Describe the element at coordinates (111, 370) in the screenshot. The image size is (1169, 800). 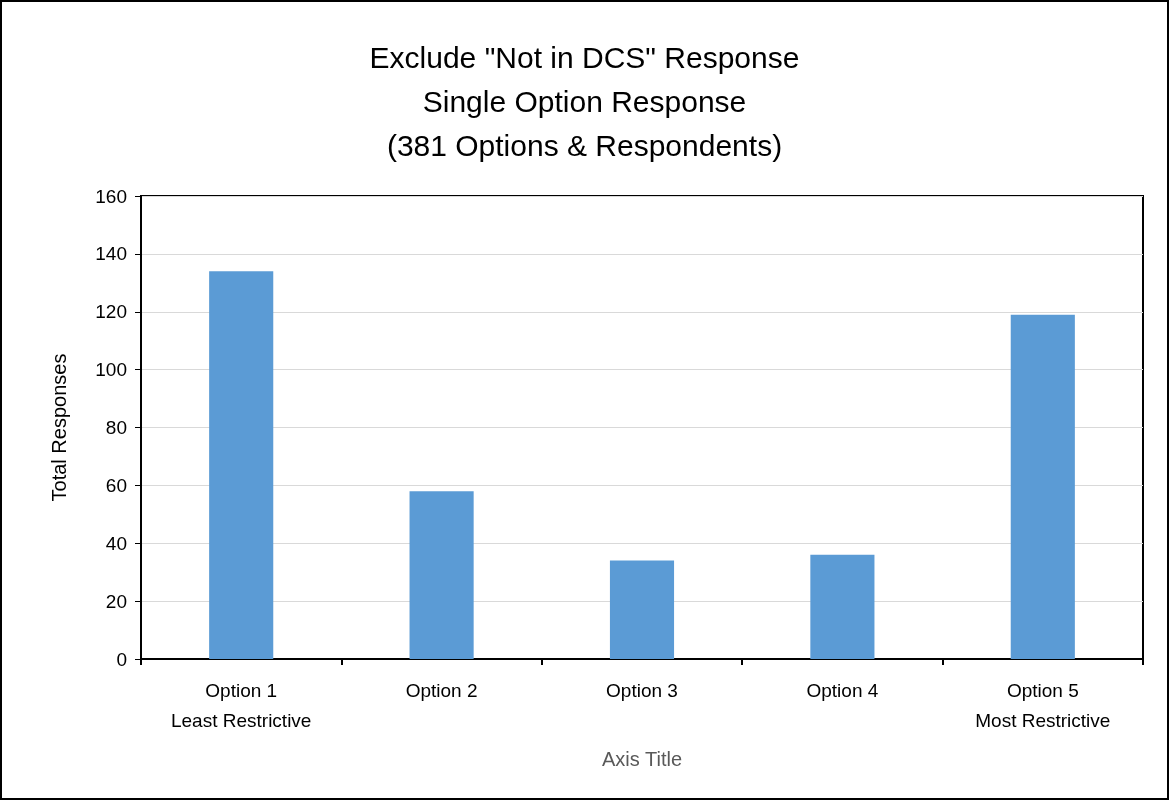
I see `y-tick-label: 100` at that location.